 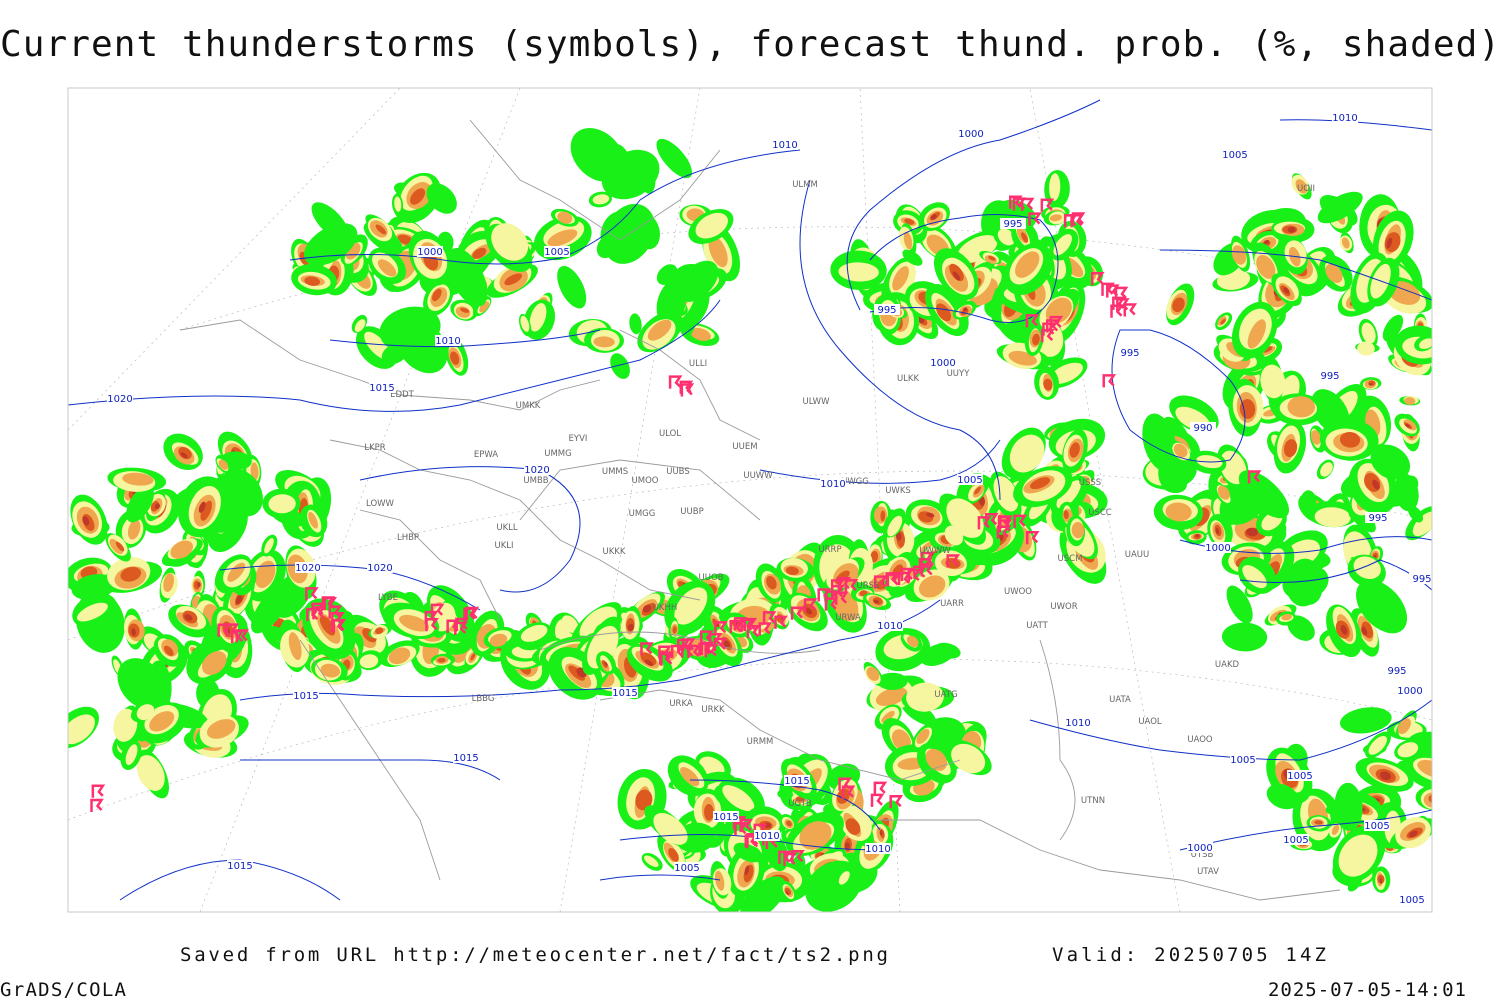 What do you see at coordinates (507, 528) in the screenshot?
I see `station-label: UKLL` at bounding box center [507, 528].